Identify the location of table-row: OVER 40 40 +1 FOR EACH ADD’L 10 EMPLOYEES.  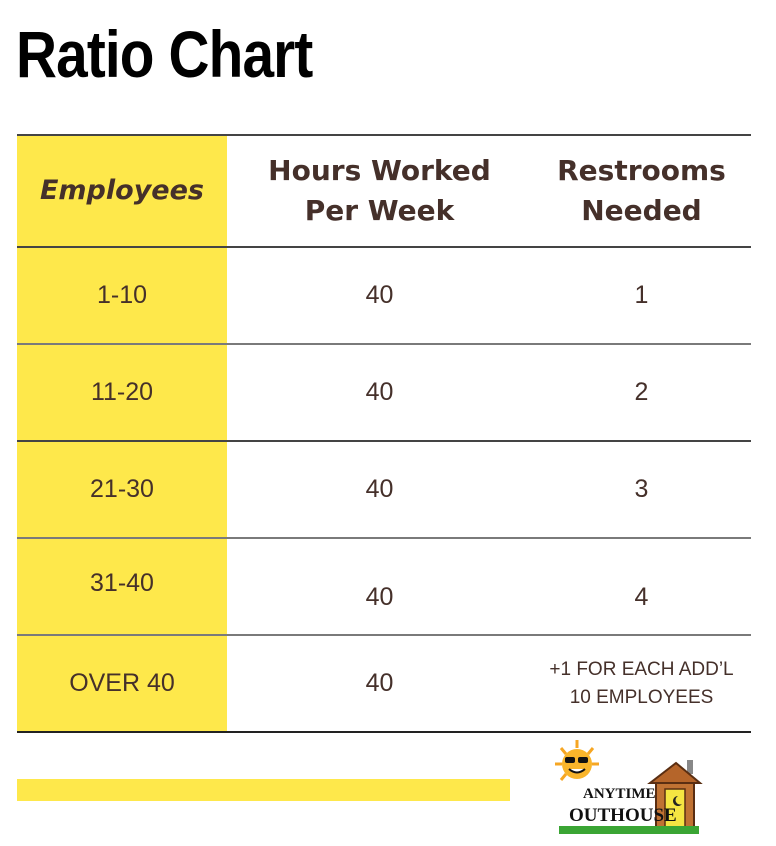
(384, 683).